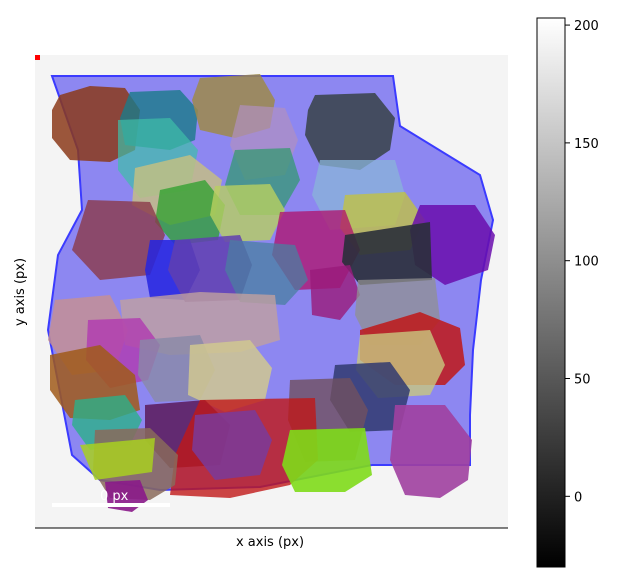 Image resolution: width=640 pixels, height=585 pixels. Describe the element at coordinates (270, 542) in the screenshot. I see `x-axis-label: x axis (px)` at that location.